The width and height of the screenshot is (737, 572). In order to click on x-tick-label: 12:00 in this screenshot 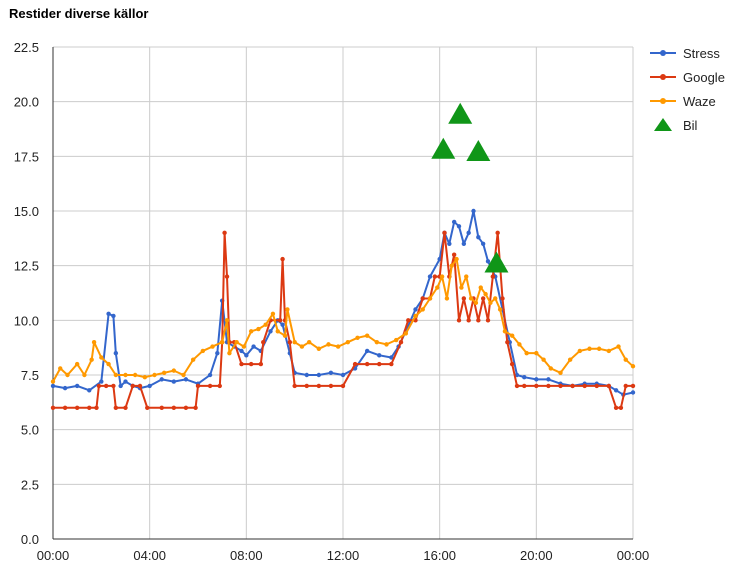, I will do `click(343, 555)`.